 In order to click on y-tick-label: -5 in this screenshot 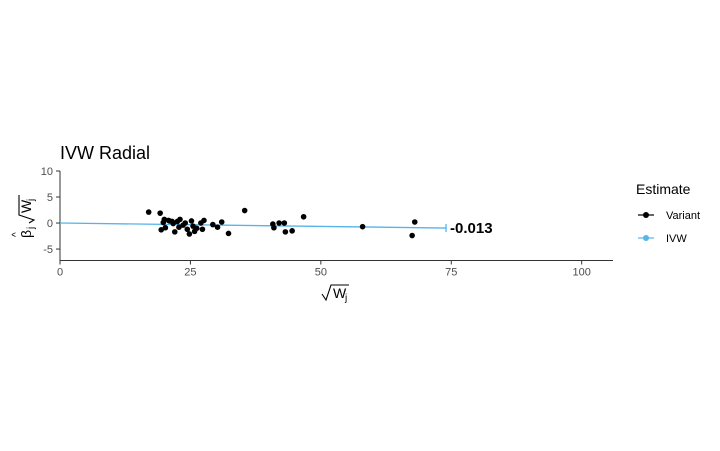, I will do `click(48, 250)`.